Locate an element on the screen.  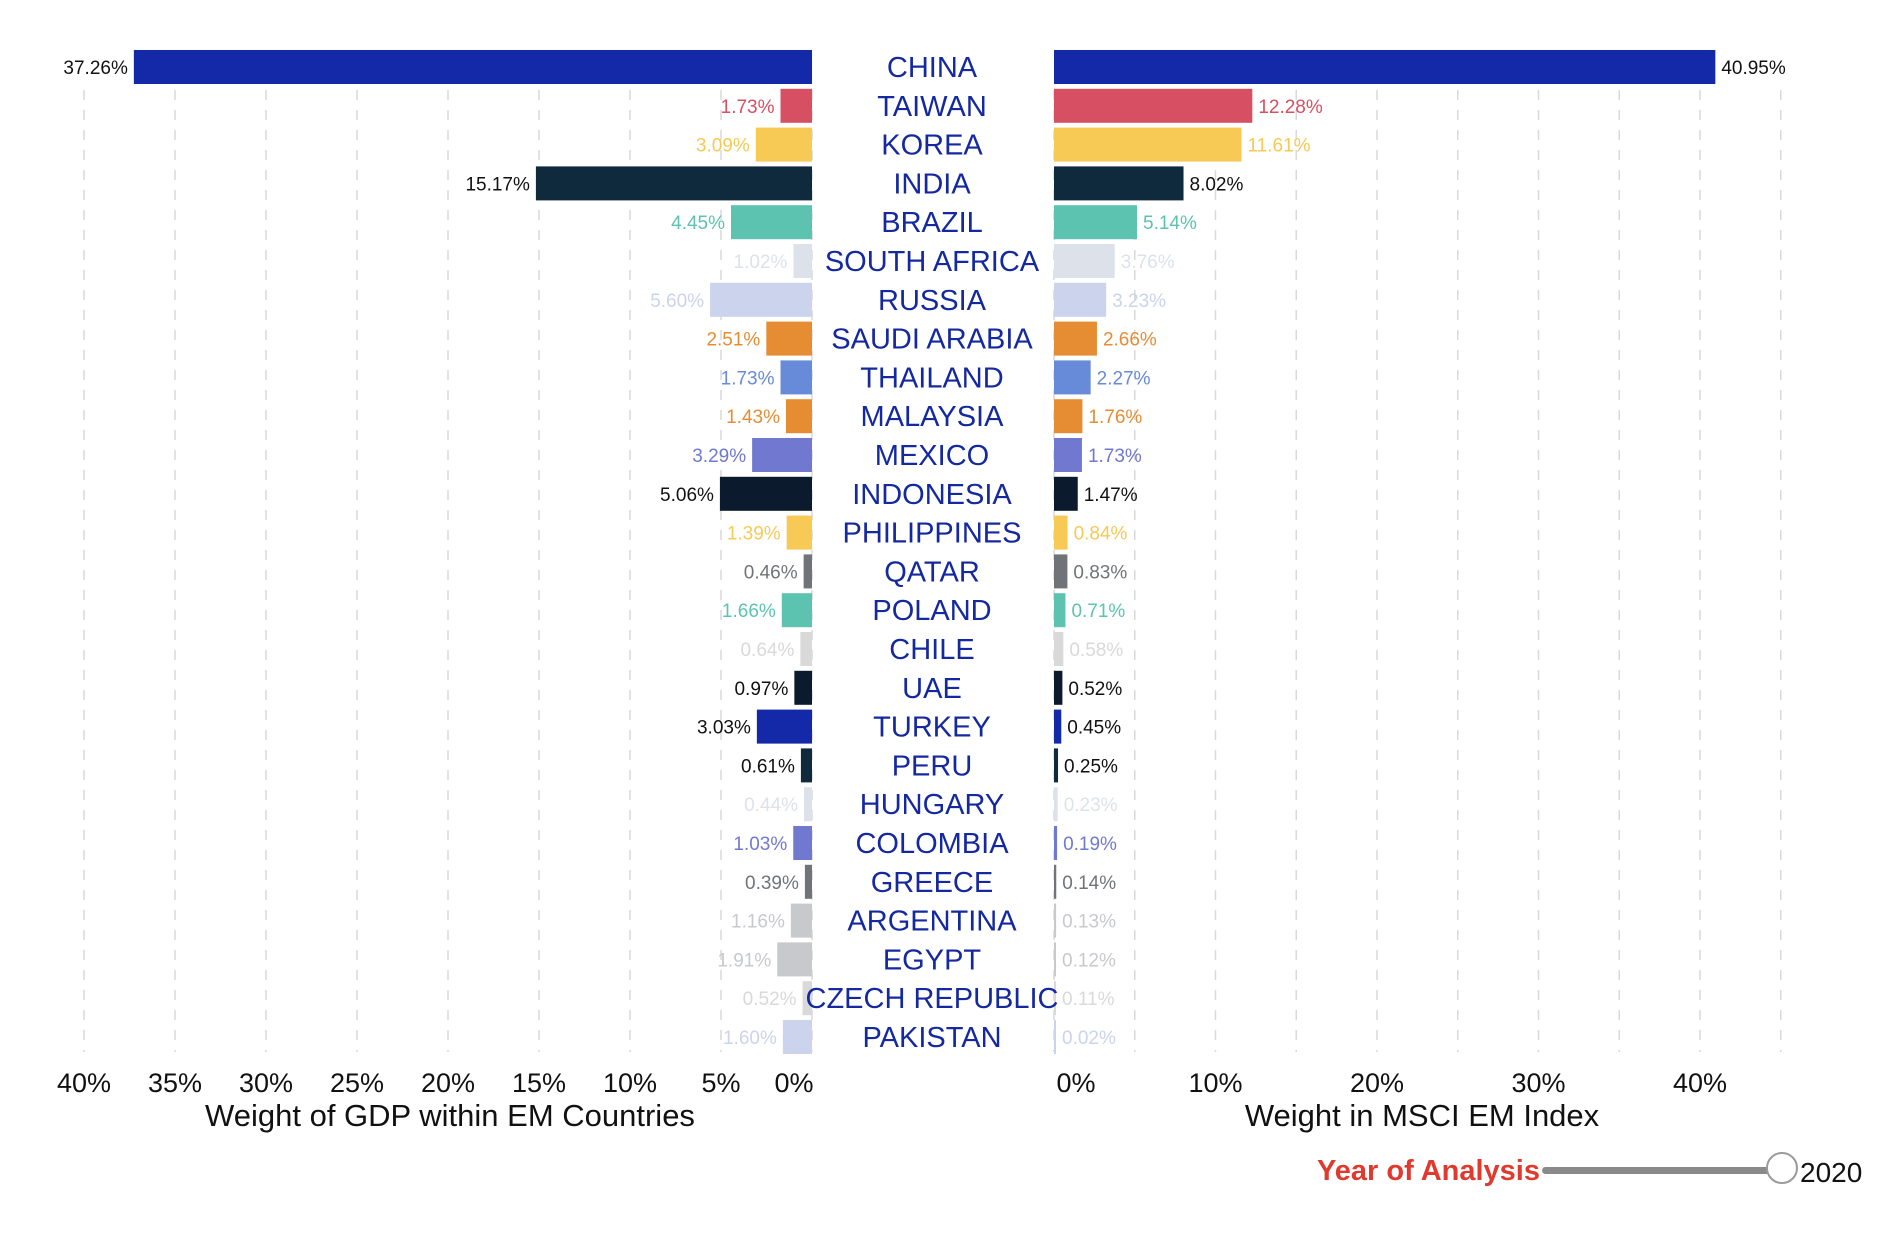
label-gdp-malaysia: 1.43% is located at coordinates (753, 417).